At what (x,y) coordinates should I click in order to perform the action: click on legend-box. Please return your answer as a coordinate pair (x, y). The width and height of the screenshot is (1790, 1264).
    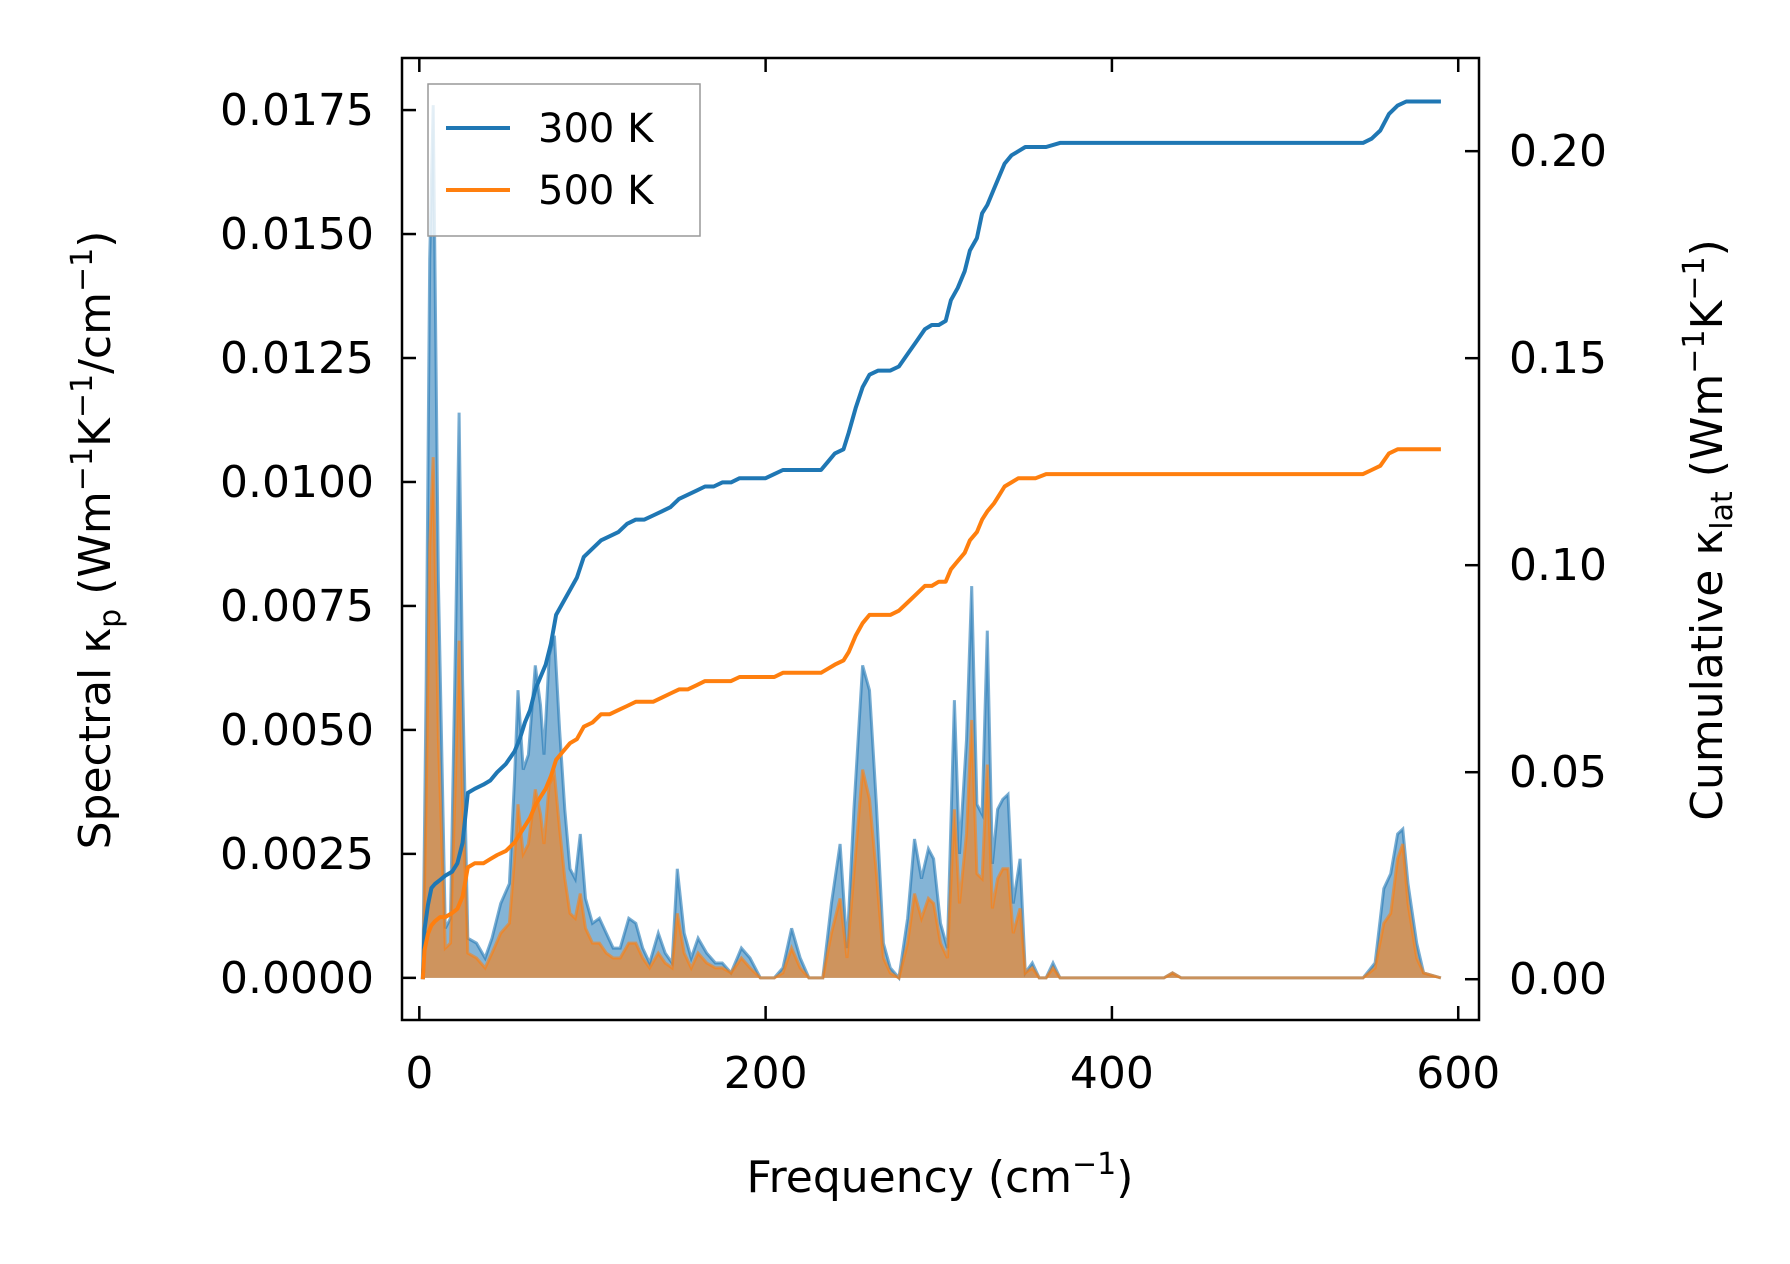
    Looking at the image, I should click on (564, 160).